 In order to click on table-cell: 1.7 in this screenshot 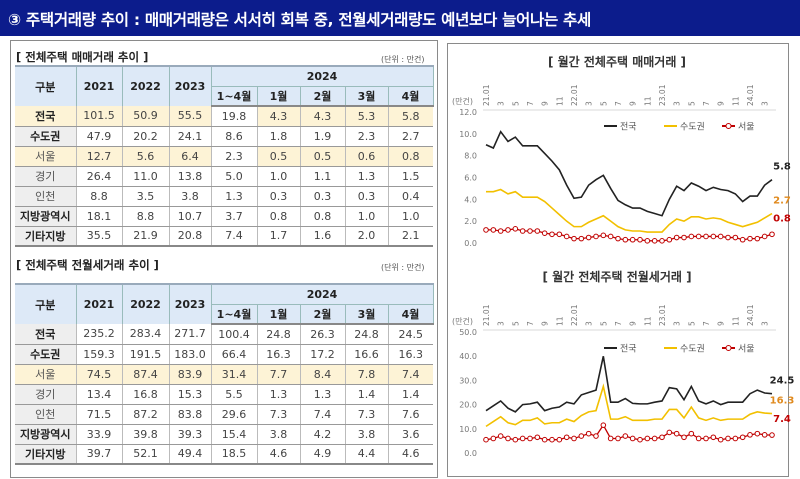, I will do `click(278, 236)`.